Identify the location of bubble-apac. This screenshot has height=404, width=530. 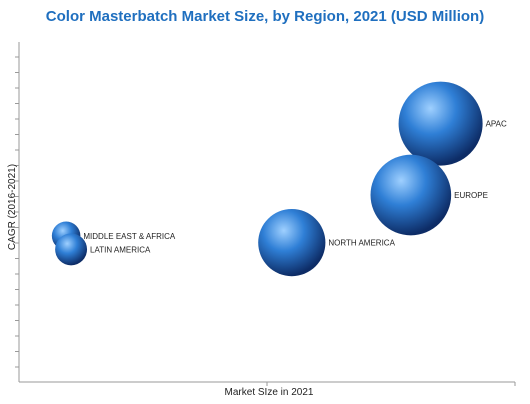
(440, 123).